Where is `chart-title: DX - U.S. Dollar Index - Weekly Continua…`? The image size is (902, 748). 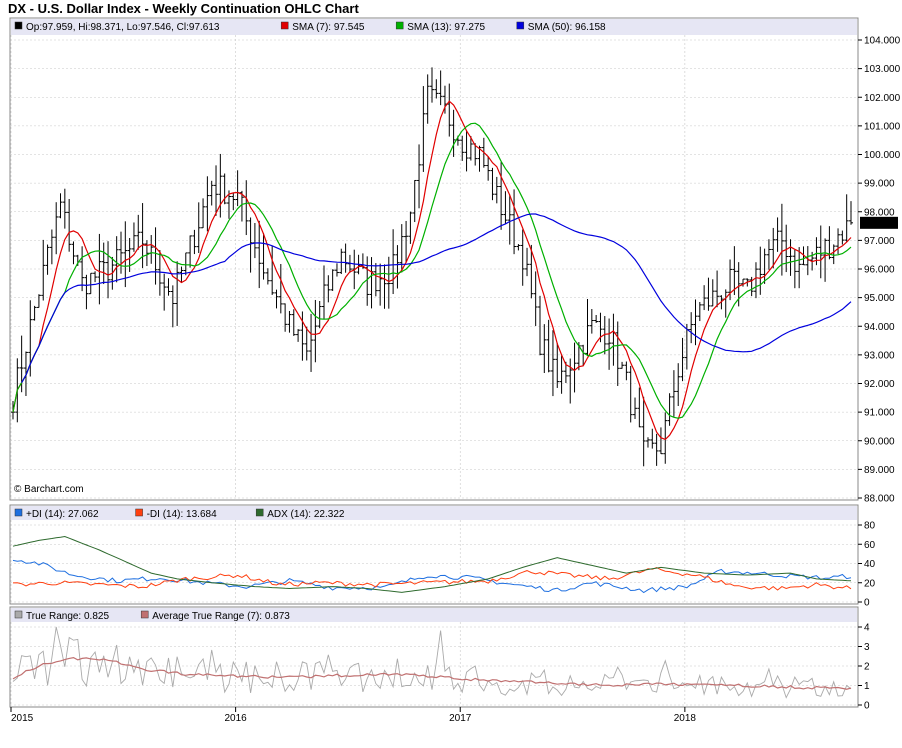
chart-title: DX - U.S. Dollar Index - Weekly Continua… is located at coordinates (183, 8).